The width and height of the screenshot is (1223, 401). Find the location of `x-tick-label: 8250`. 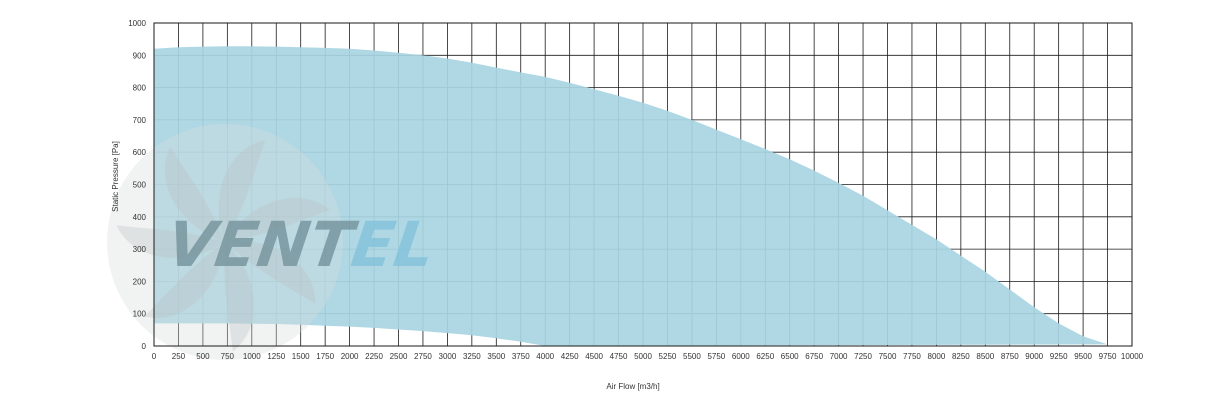

x-tick-label: 8250 is located at coordinates (961, 356).